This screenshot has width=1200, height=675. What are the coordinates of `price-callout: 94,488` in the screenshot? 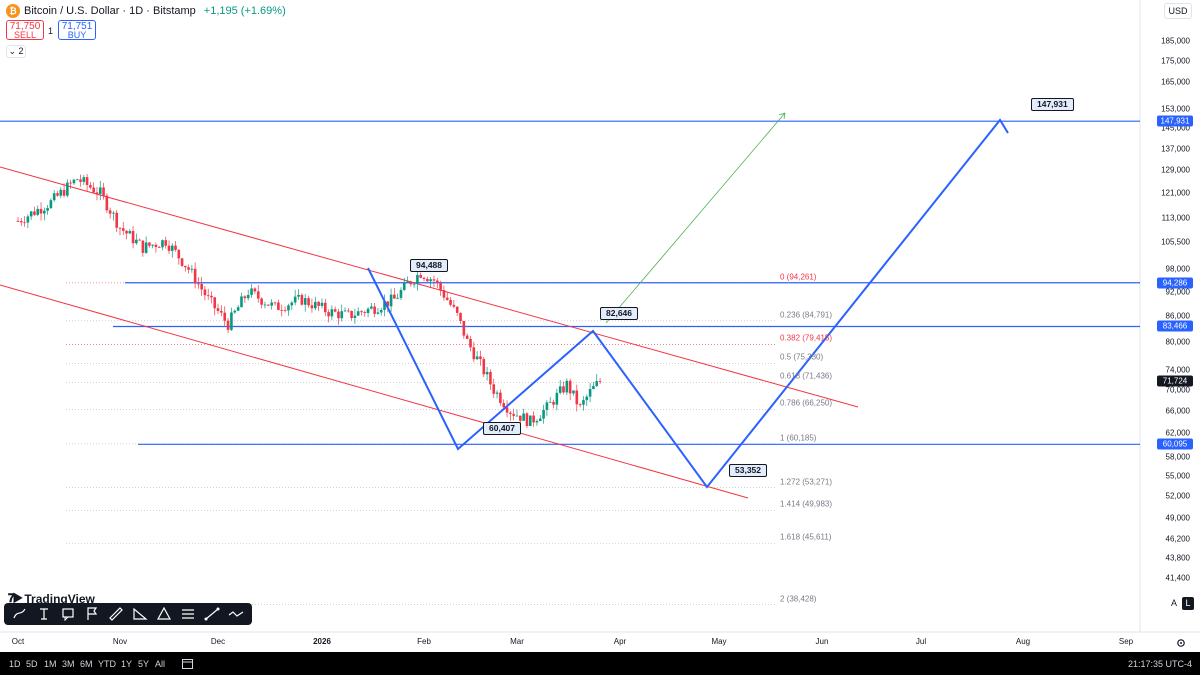 It's located at (429, 265).